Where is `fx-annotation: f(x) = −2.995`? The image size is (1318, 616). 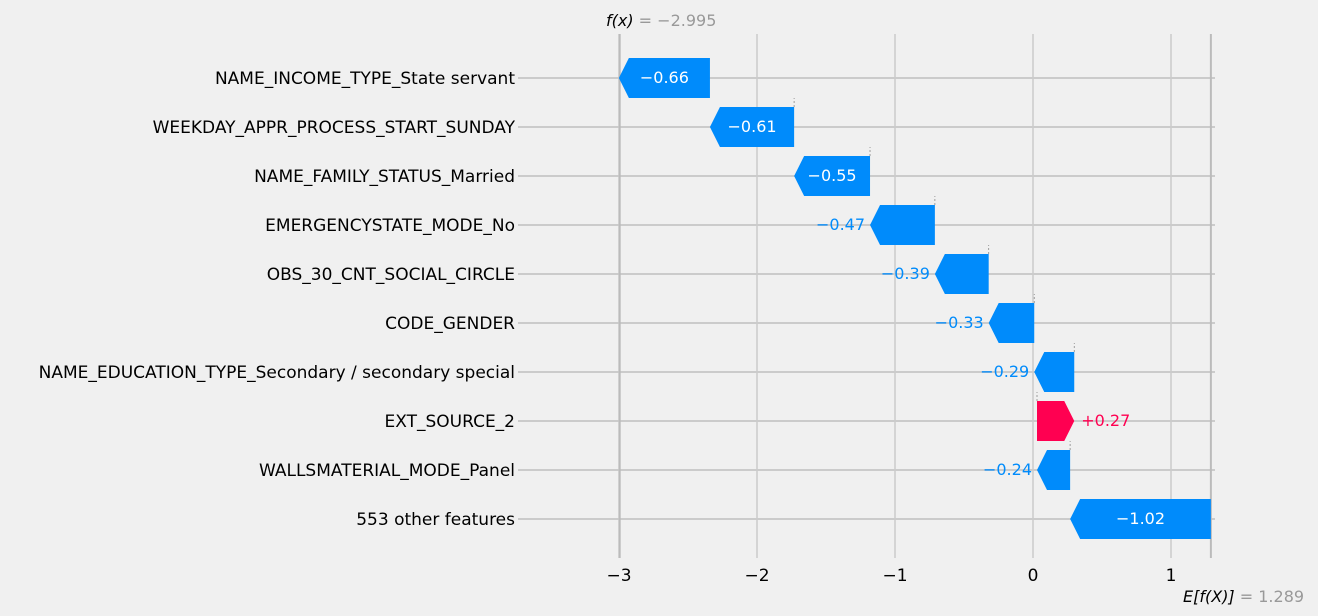 fx-annotation: f(x) = −2.995 is located at coordinates (661, 20).